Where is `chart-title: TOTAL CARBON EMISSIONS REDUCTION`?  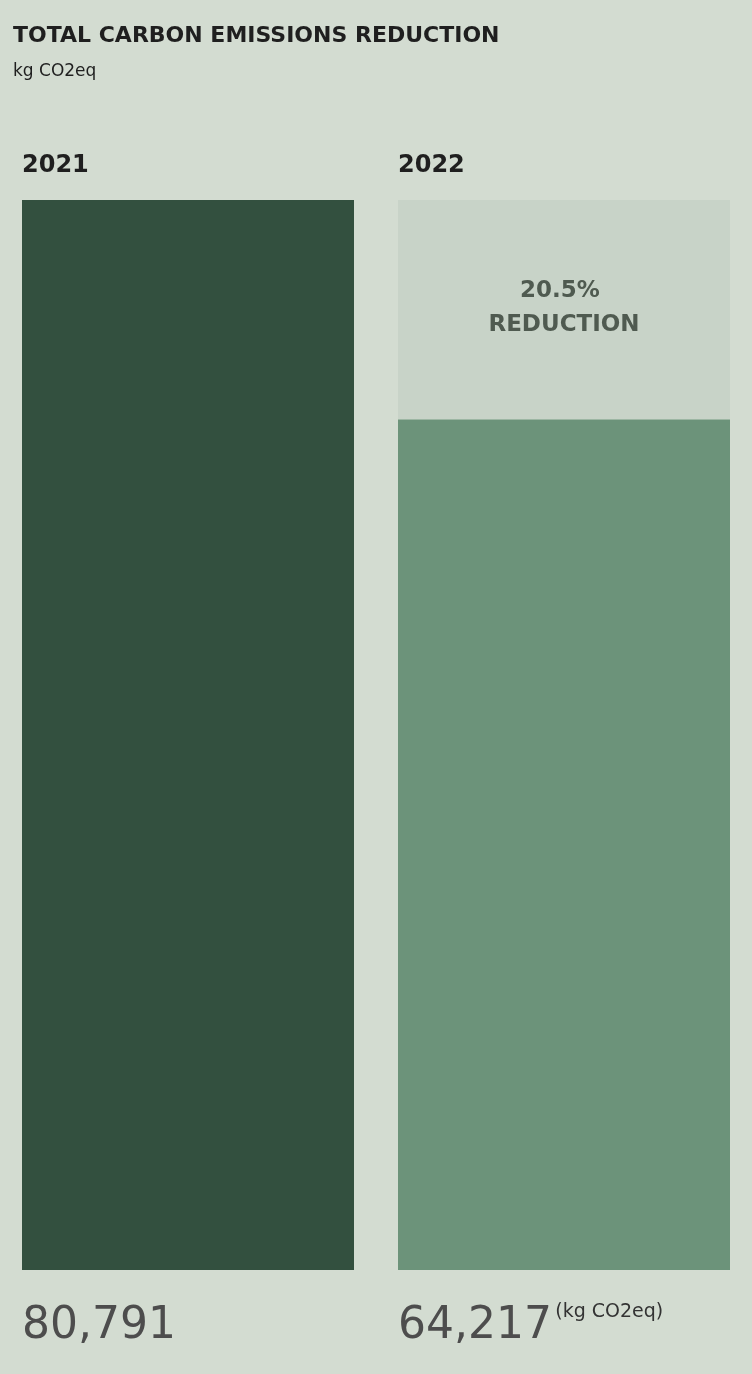 chart-title: TOTAL CARBON EMISSIONS REDUCTION is located at coordinates (256, 34).